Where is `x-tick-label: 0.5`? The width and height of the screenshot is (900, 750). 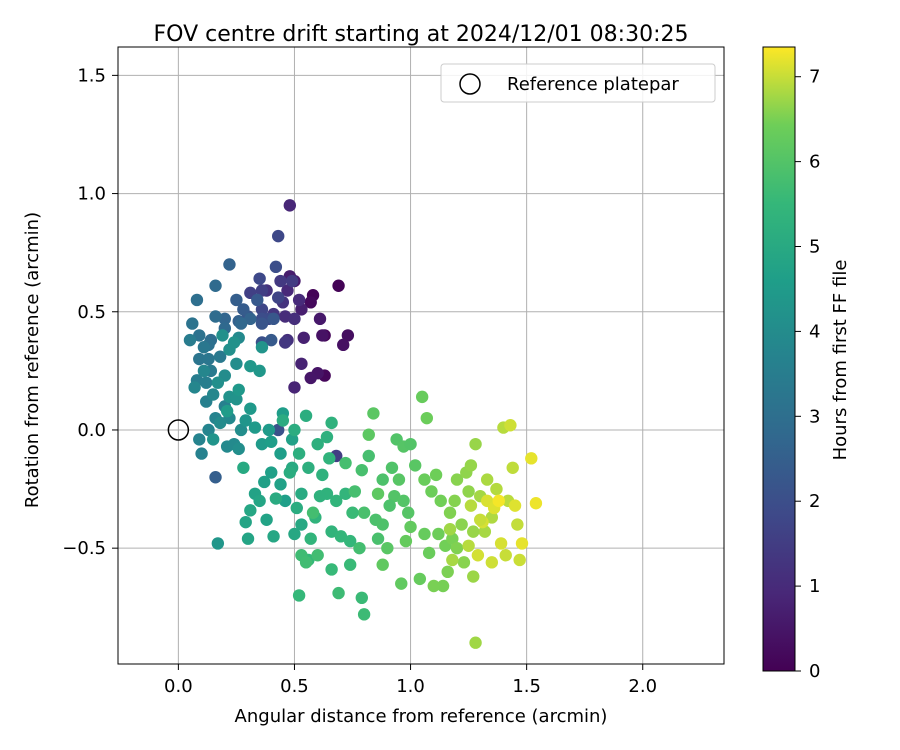
x-tick-label: 0.5 is located at coordinates (294, 686).